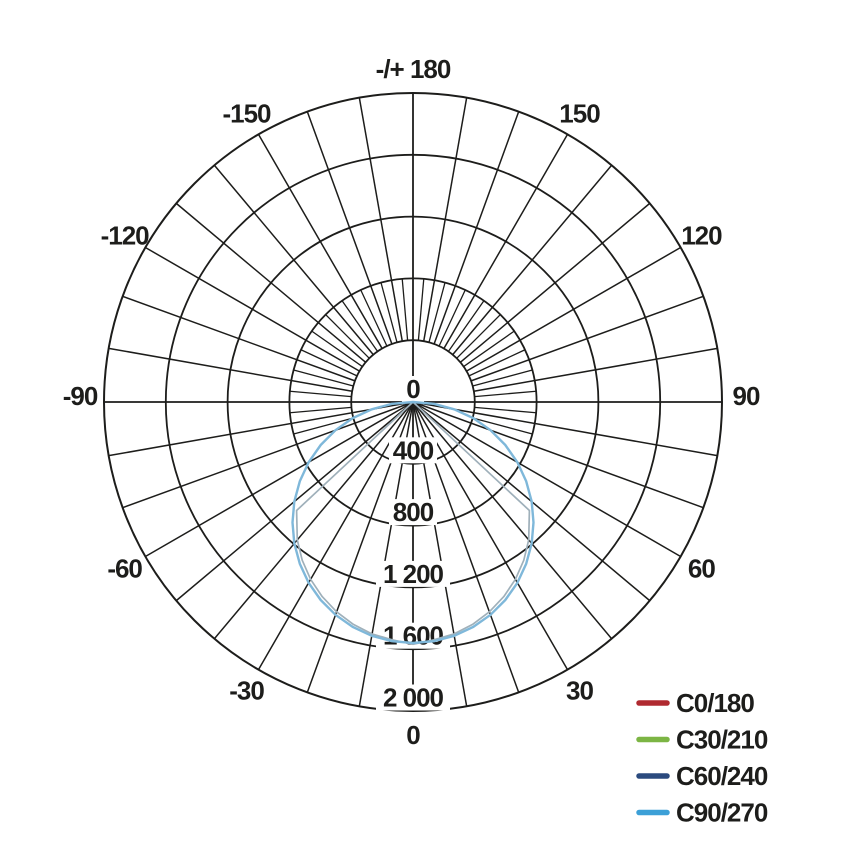 The width and height of the screenshot is (850, 850). I want to click on intensity-curves, so click(413, 523).